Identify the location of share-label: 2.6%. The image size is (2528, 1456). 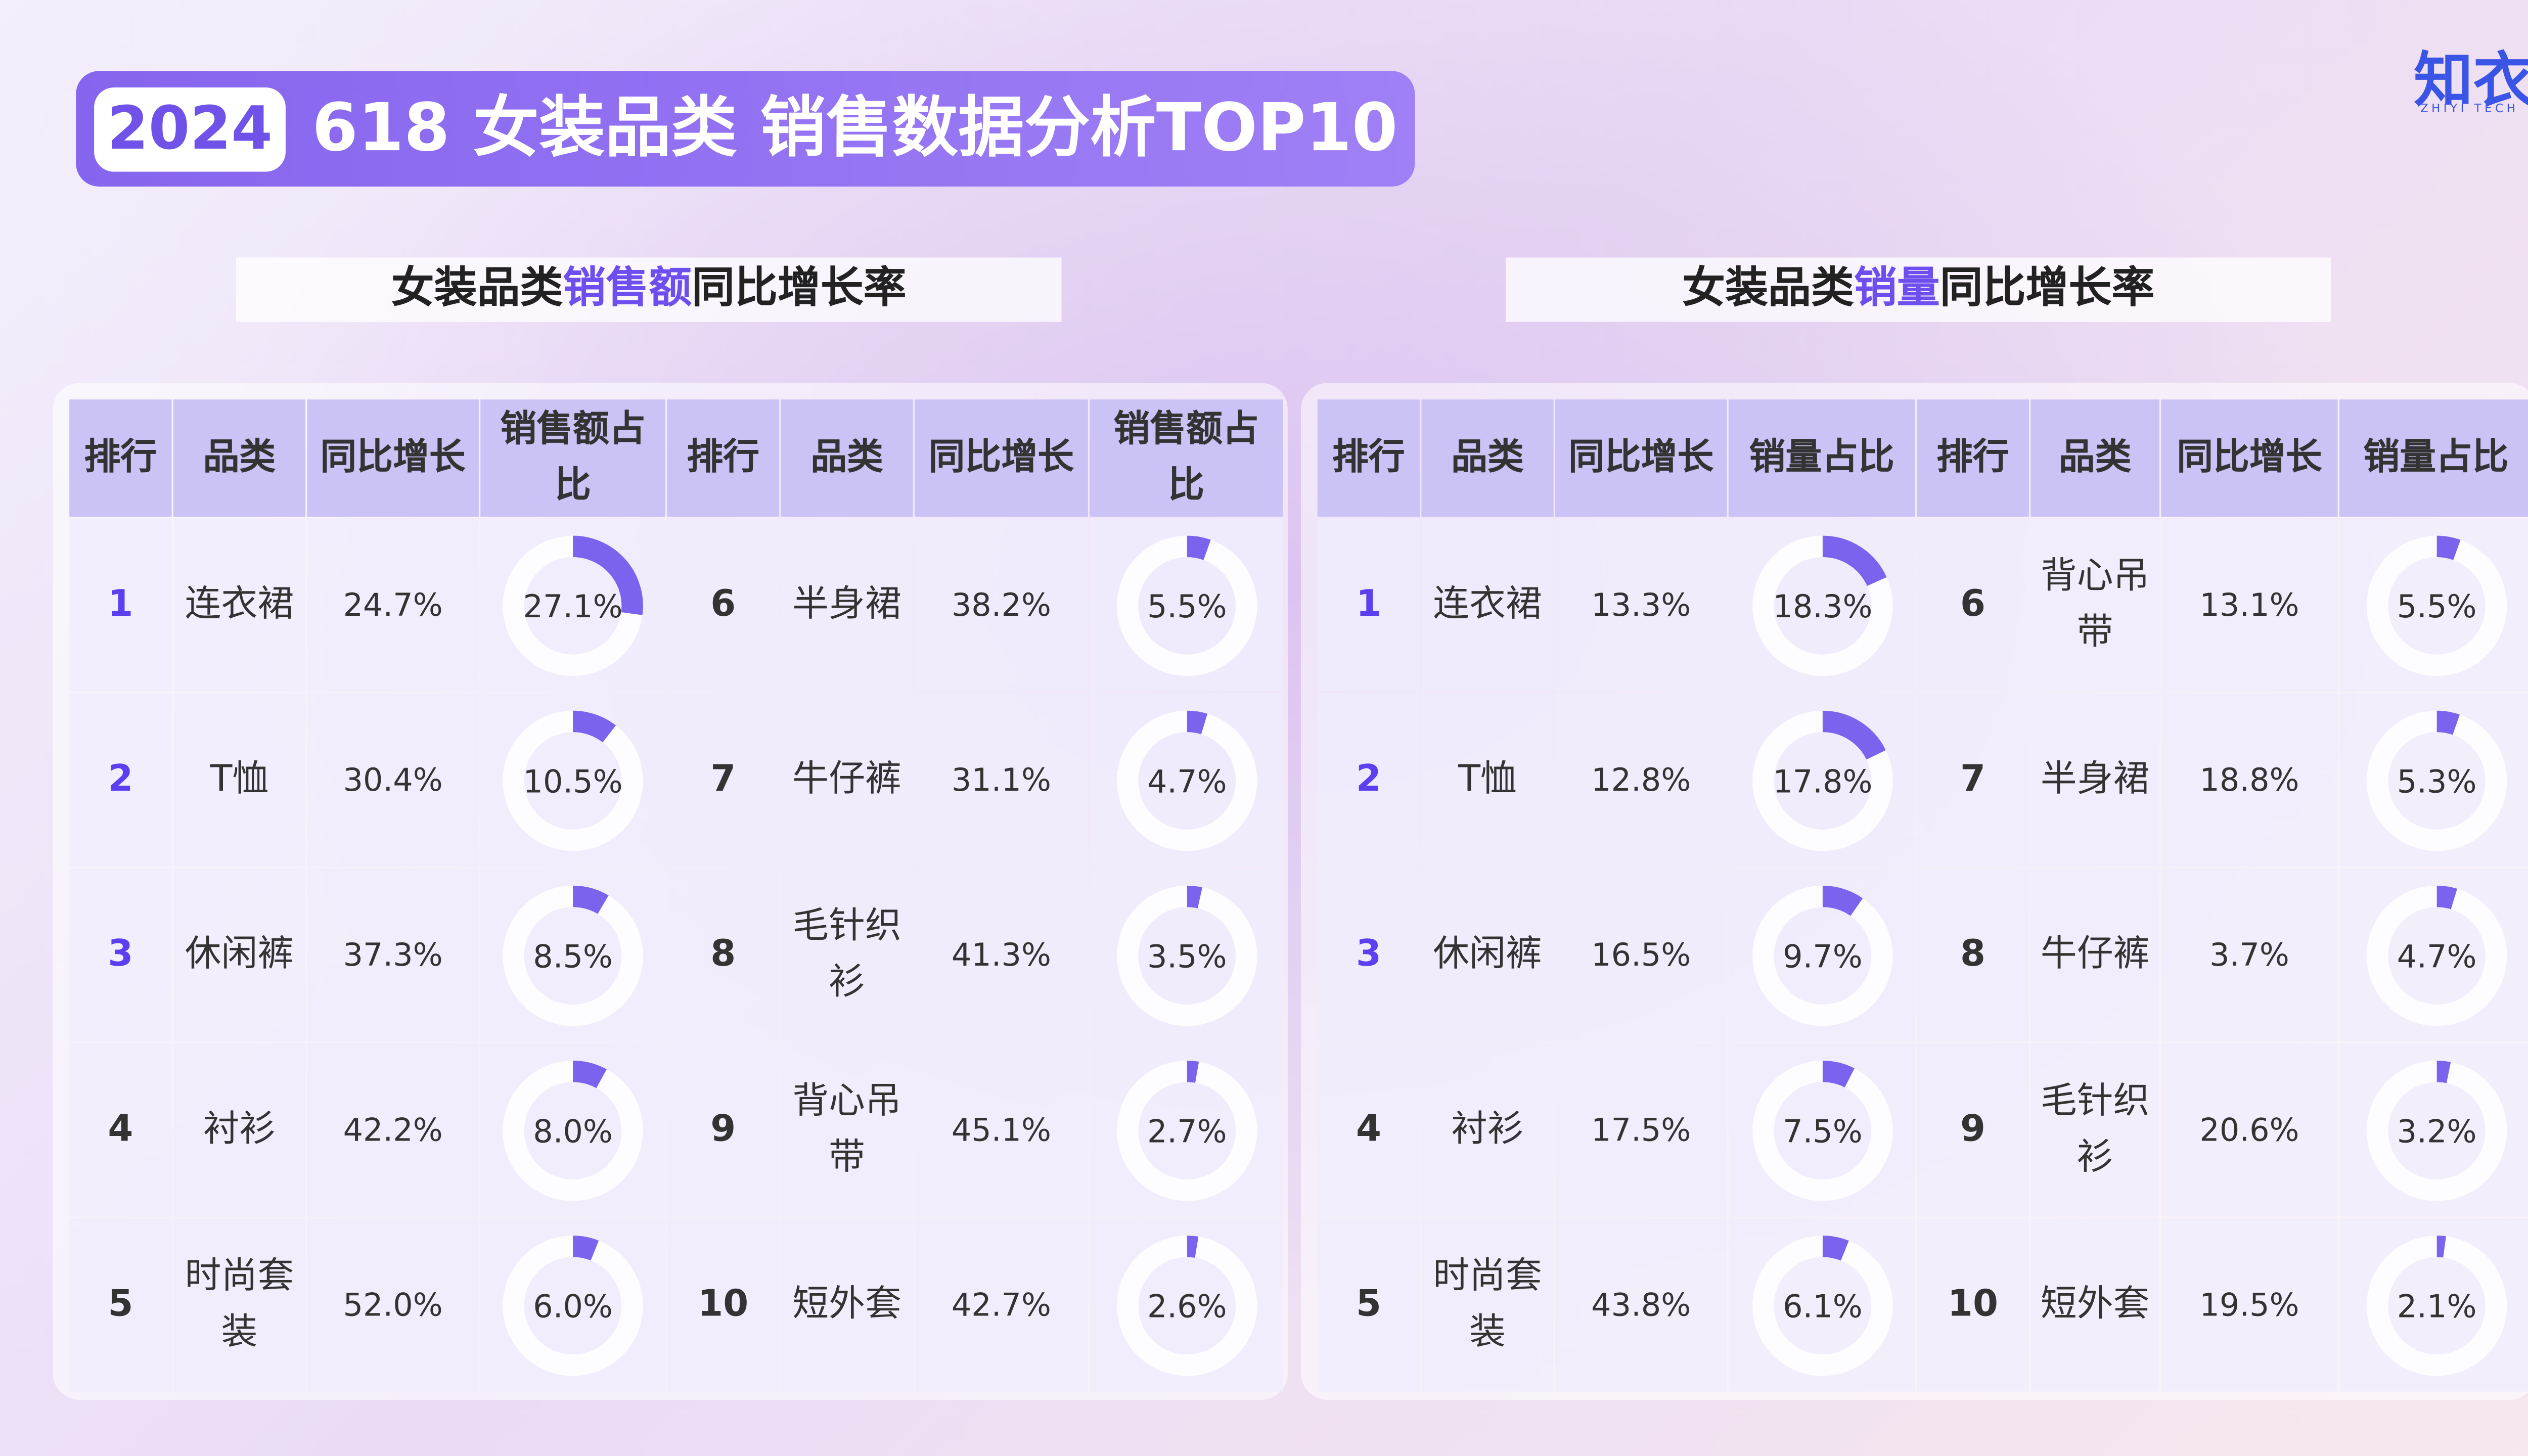
(1186, 1305).